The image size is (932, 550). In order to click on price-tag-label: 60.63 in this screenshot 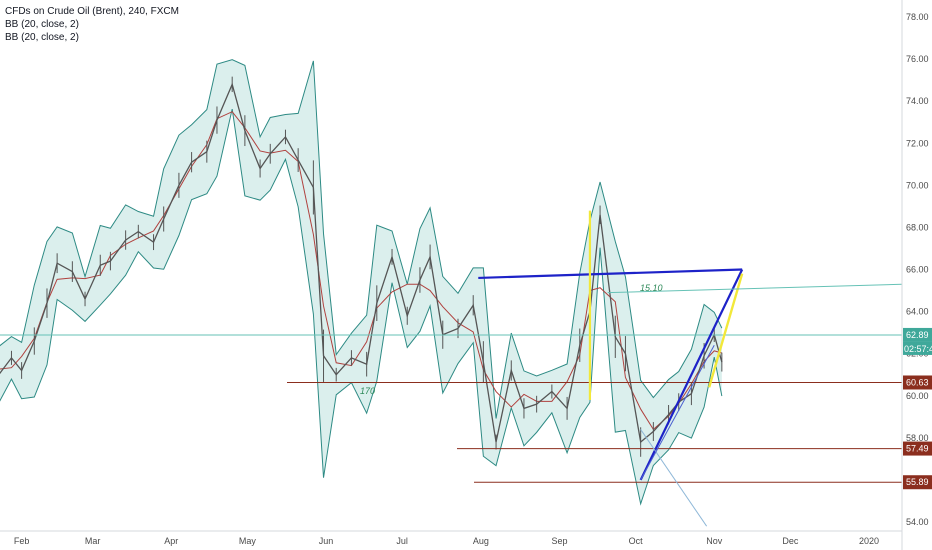, I will do `click(917, 382)`.